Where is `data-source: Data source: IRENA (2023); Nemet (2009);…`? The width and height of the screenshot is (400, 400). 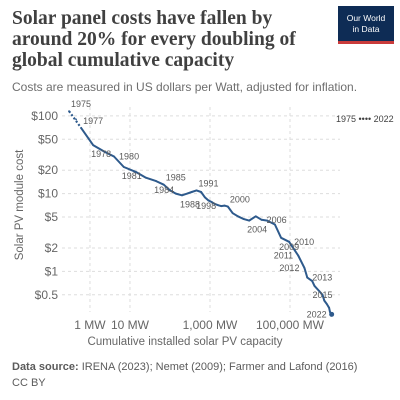 data-source: Data source: IRENA (2023); Nemet (2009);… is located at coordinates (184, 367).